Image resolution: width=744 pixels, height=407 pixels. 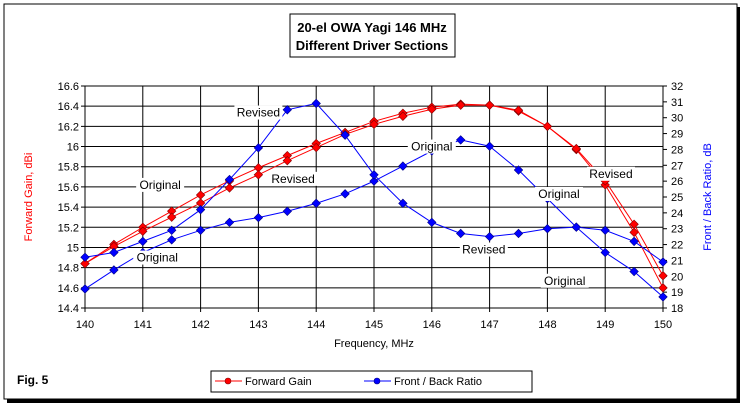 What do you see at coordinates (677, 182) in the screenshot?
I see `y-right-tick-label: 26` at bounding box center [677, 182].